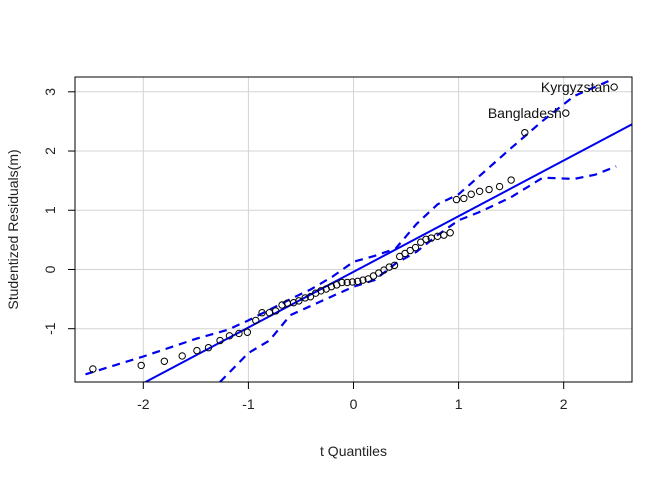  What do you see at coordinates (459, 404) in the screenshot?
I see `x-tick-label: 1` at bounding box center [459, 404].